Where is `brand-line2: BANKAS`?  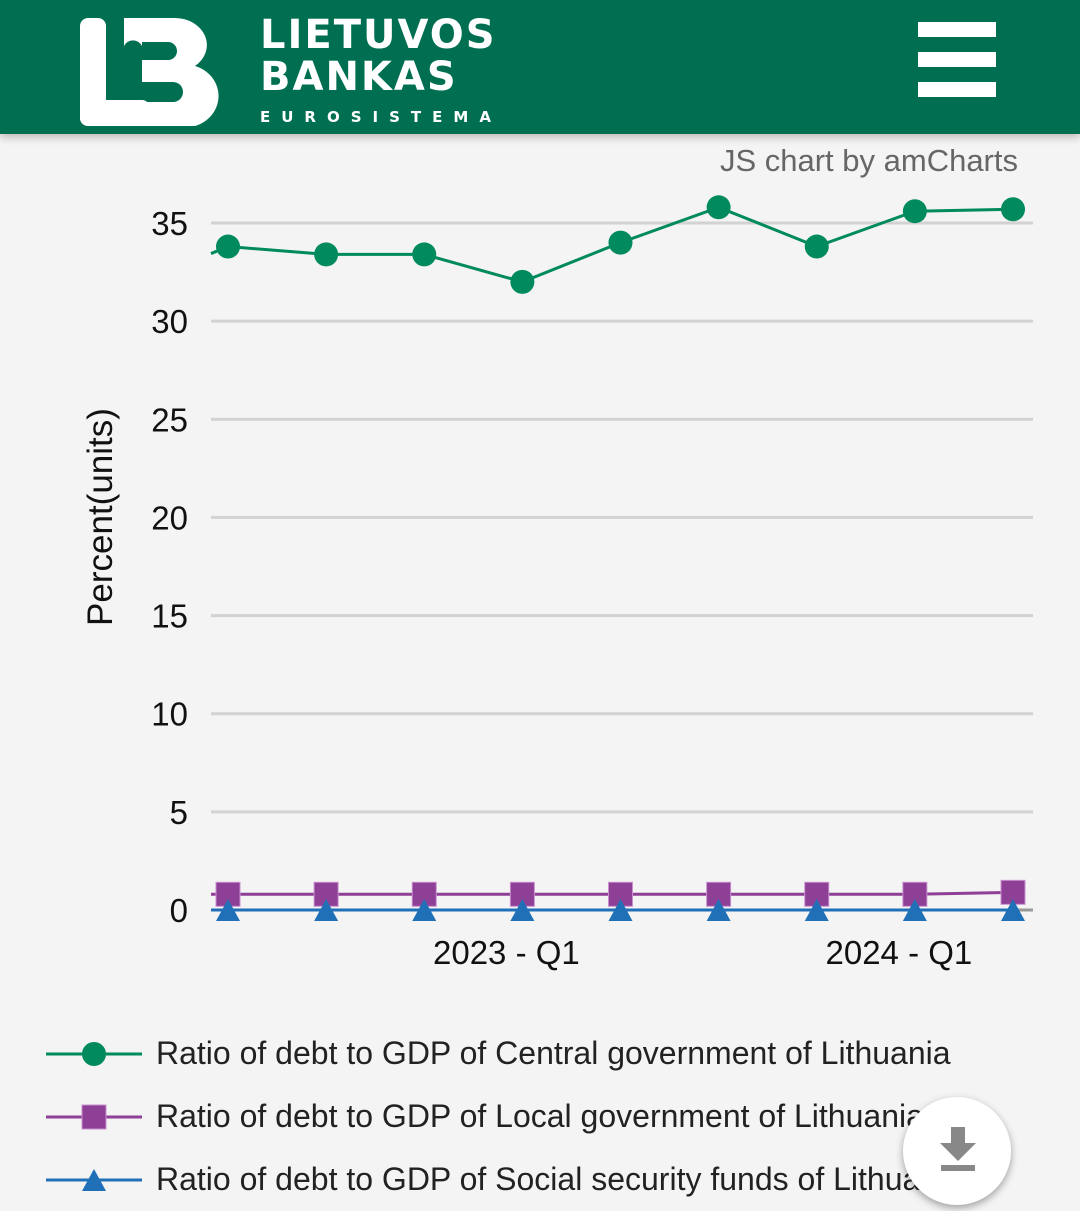
brand-line2: BANKAS is located at coordinates (359, 77).